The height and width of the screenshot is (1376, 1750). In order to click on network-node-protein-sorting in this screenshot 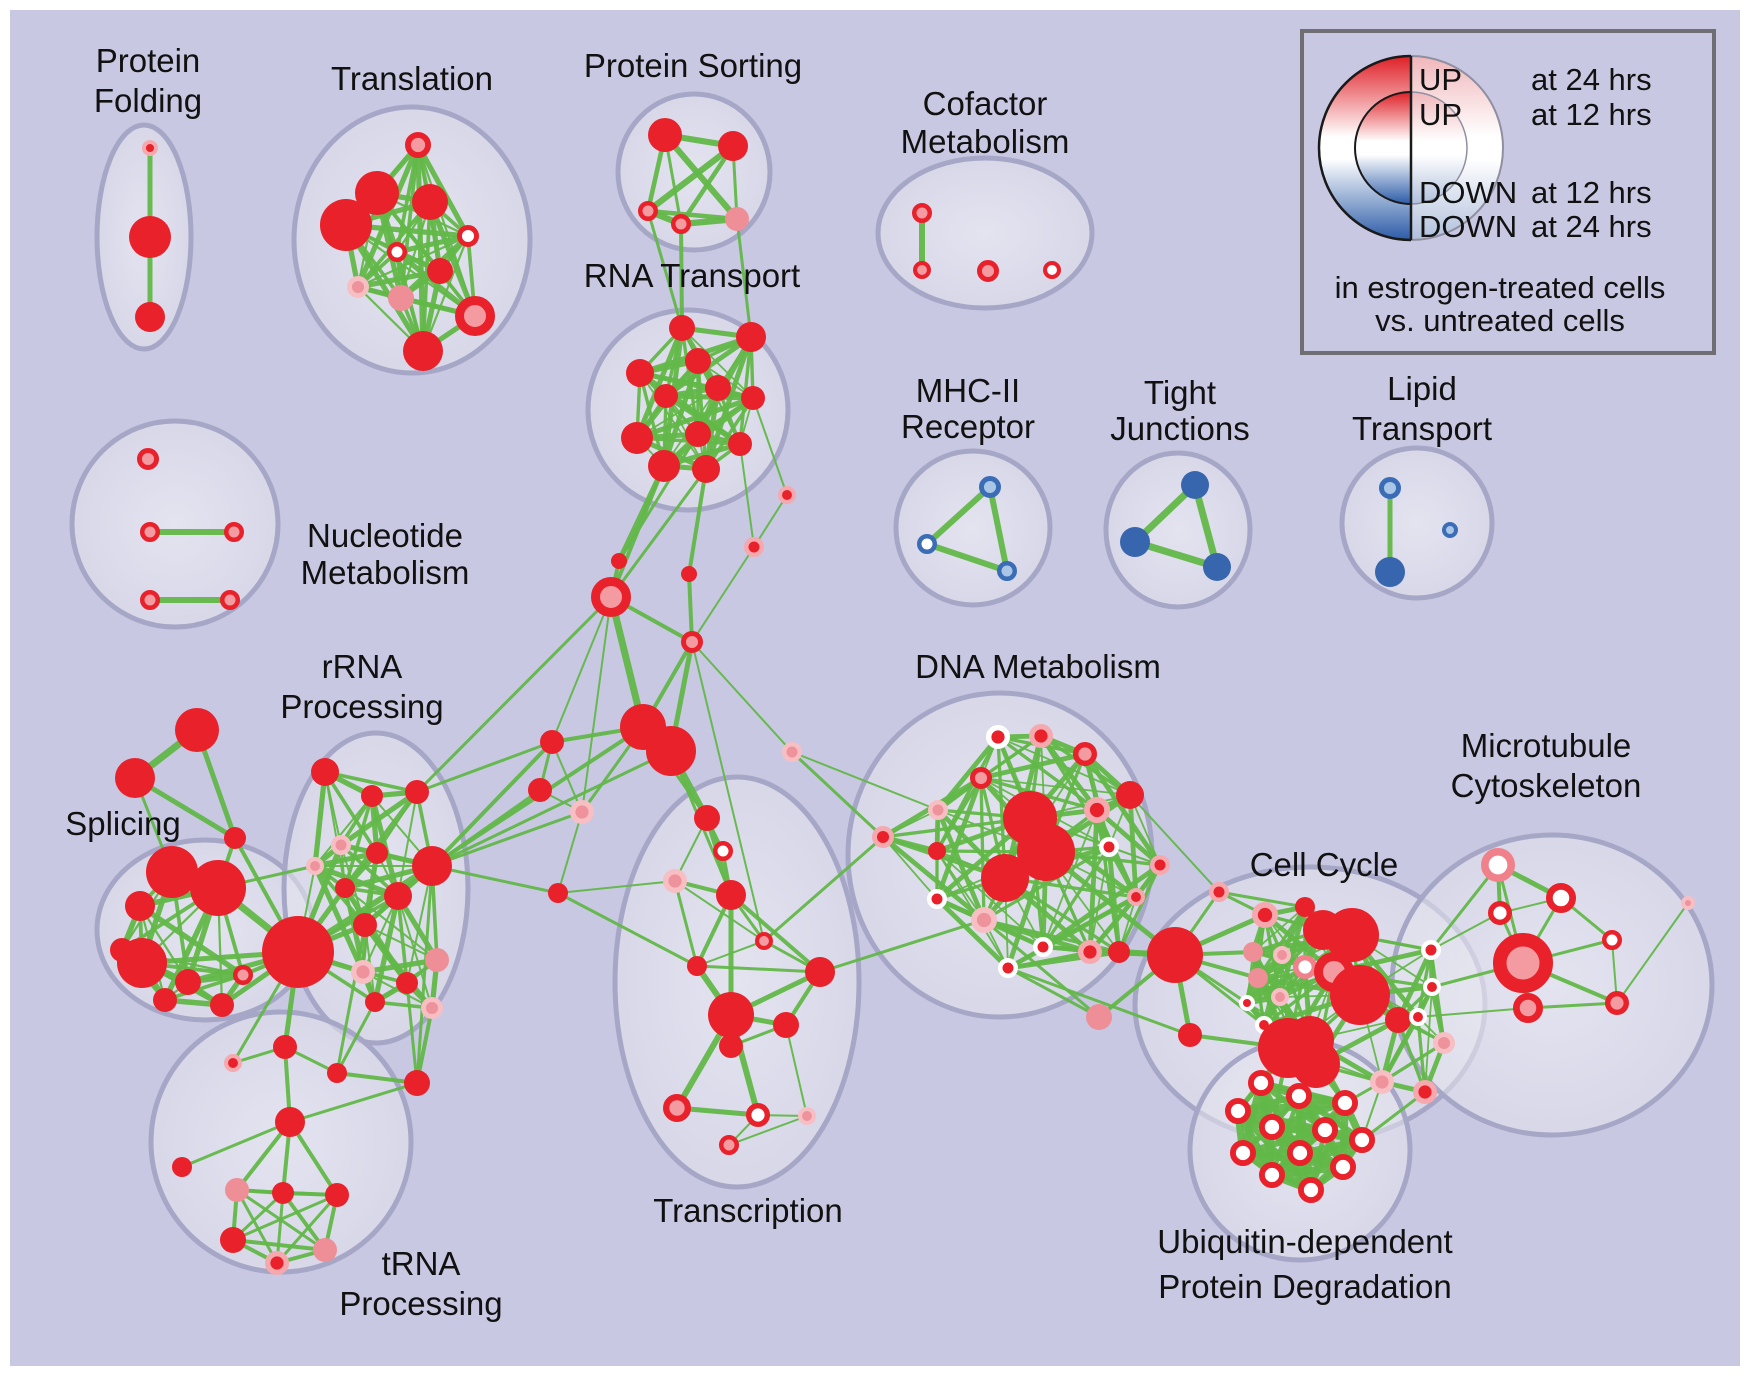, I will do `click(665, 135)`.